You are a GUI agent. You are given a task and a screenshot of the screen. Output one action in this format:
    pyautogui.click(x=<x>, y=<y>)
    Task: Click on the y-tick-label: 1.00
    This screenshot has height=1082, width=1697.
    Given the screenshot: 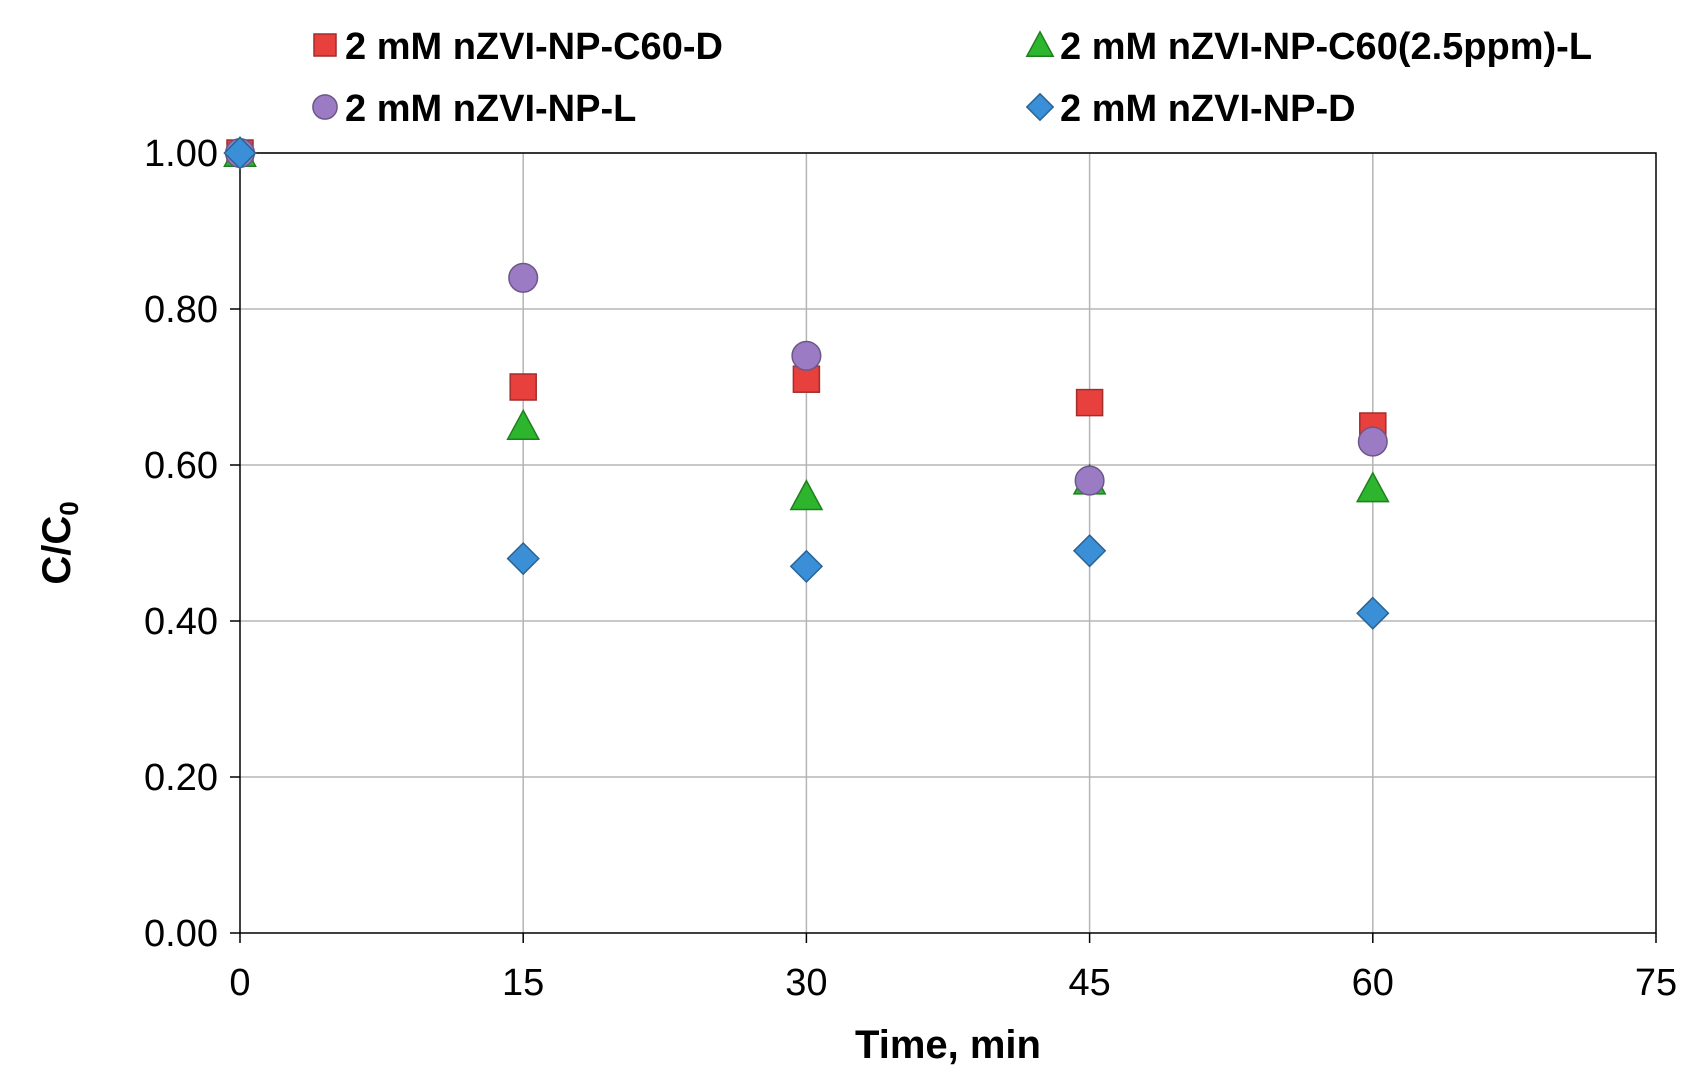 What is the action you would take?
    pyautogui.click(x=181, y=154)
    